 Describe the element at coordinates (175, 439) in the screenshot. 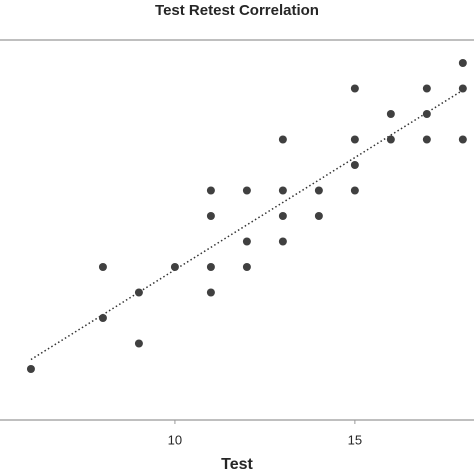

I see `x-tick-label: 10` at that location.